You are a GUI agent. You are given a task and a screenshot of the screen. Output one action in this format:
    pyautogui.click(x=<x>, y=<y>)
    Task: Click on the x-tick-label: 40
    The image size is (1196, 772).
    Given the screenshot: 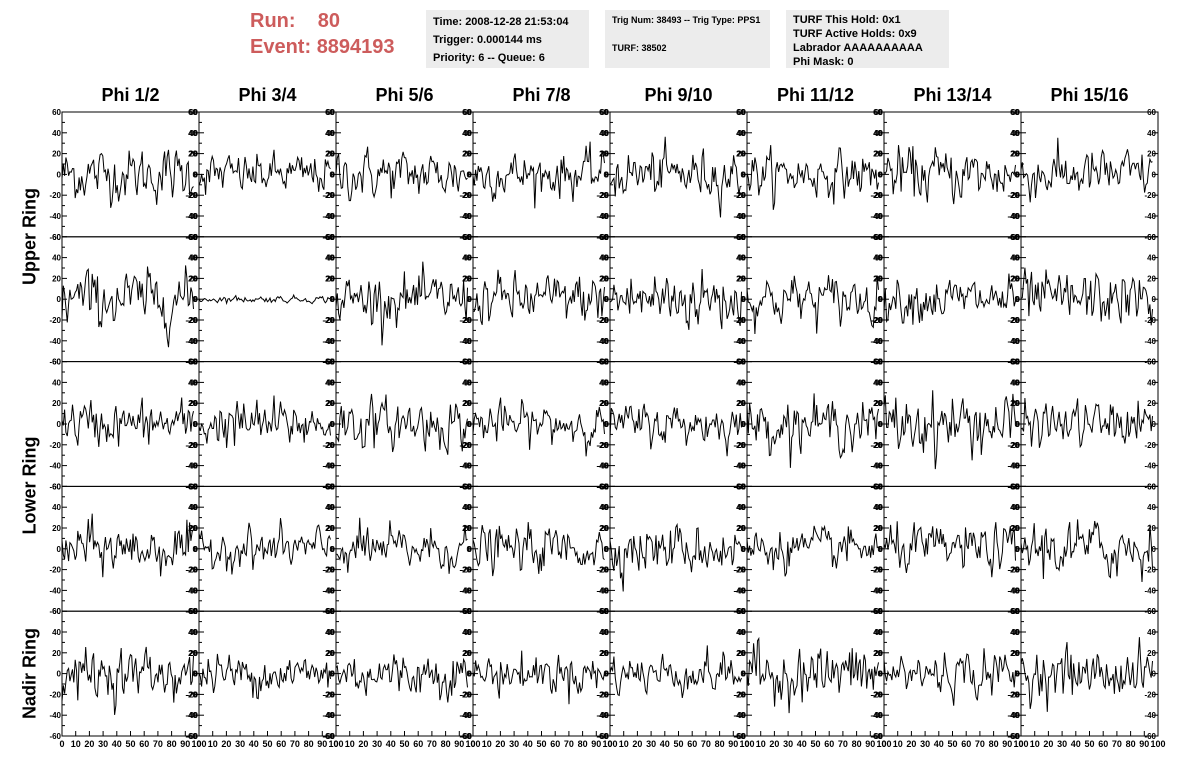 What is the action you would take?
    pyautogui.click(x=802, y=744)
    